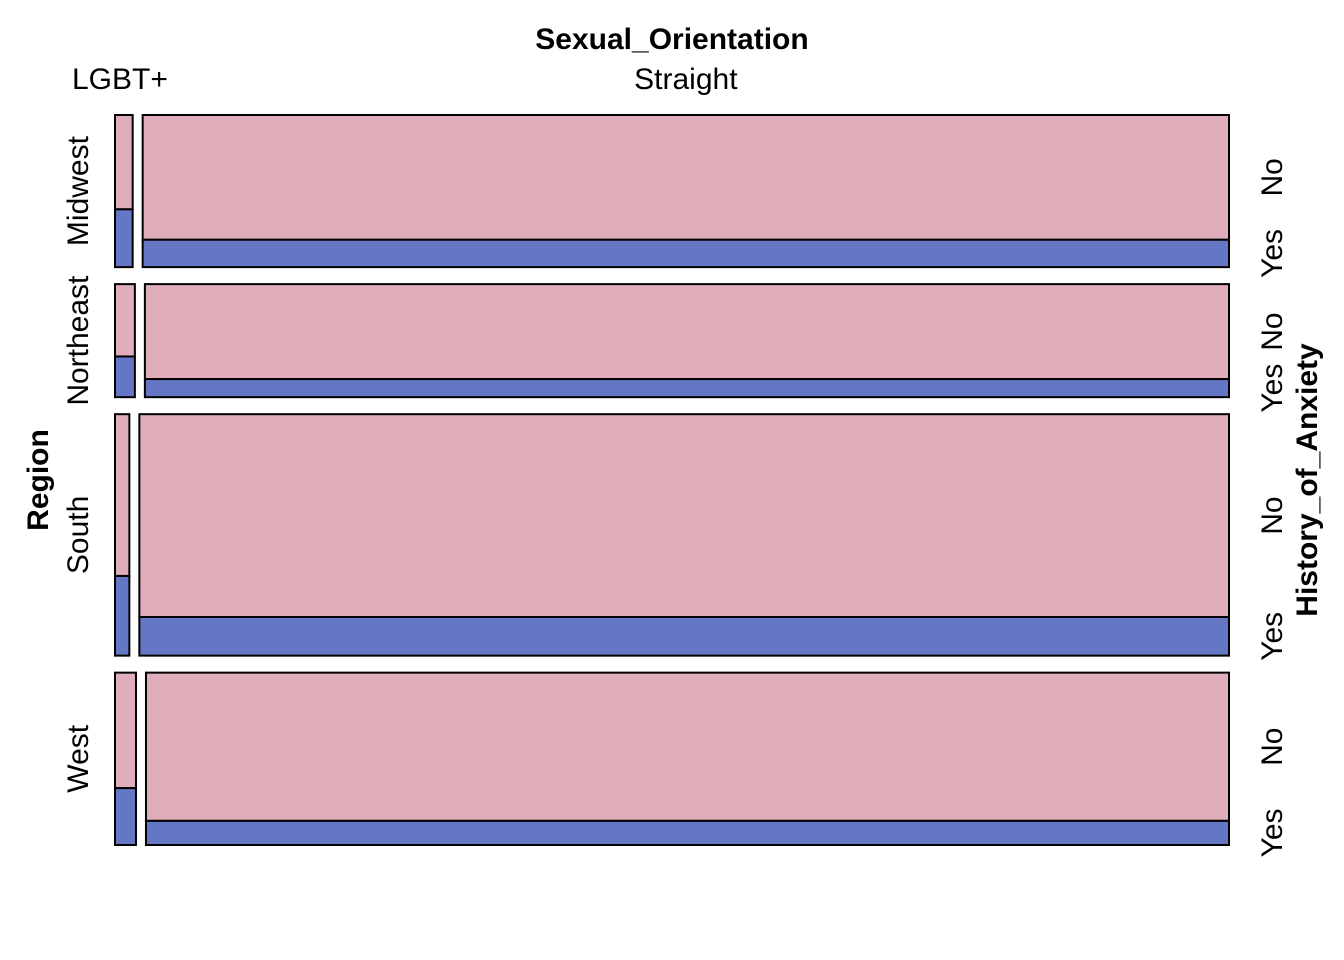  Describe the element at coordinates (124, 162) in the screenshot. I see `tile-midwest-lgbt-no` at that location.